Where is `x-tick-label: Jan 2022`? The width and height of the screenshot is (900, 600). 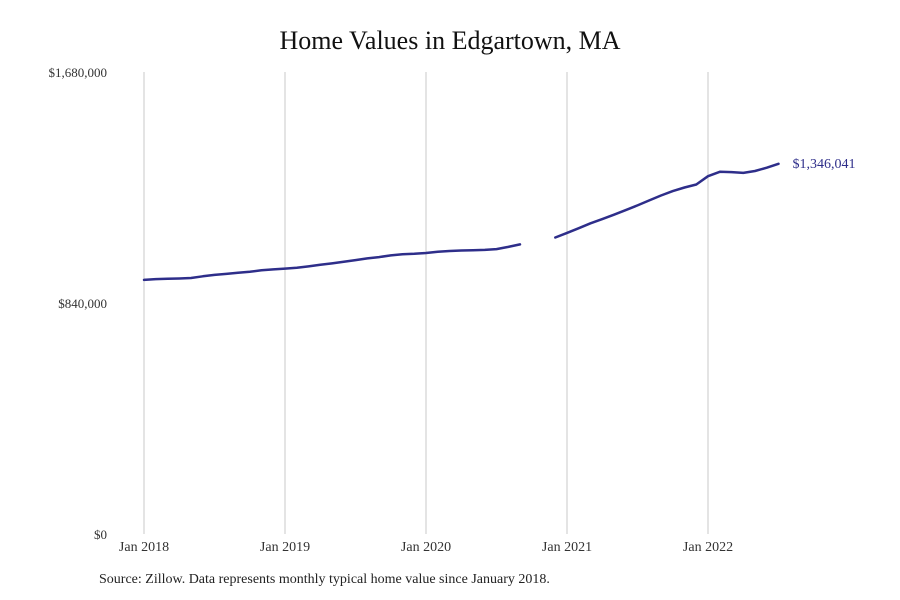
x-tick-label: Jan 2022 is located at coordinates (708, 547).